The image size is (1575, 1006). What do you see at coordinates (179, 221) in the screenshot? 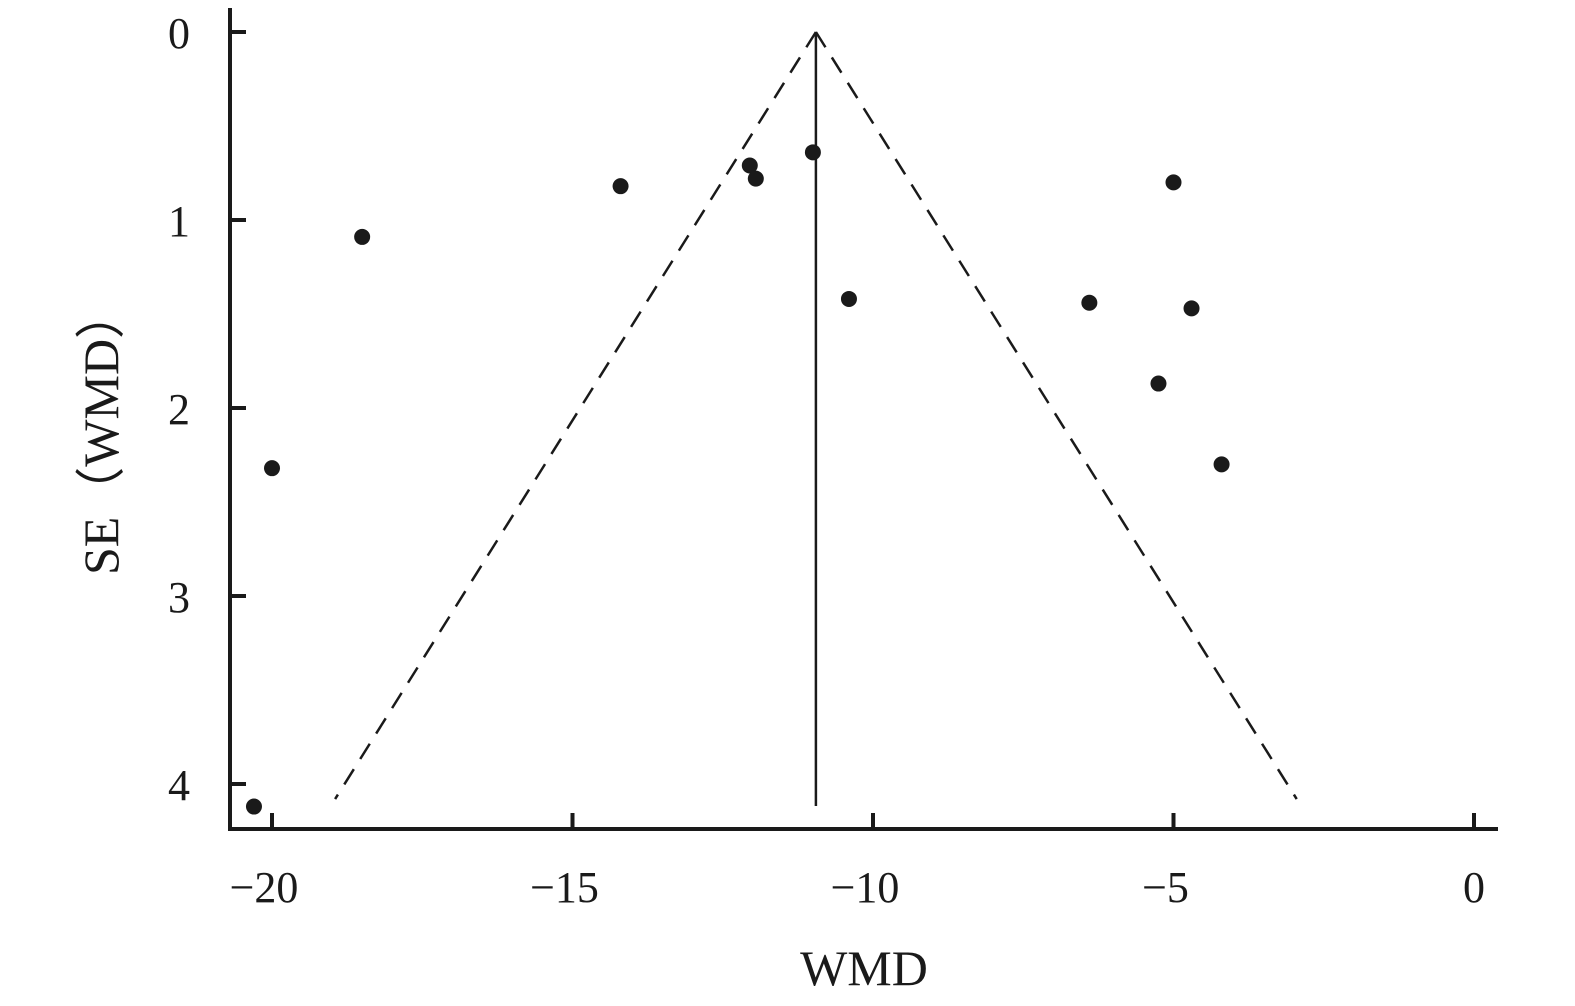
I see `y-tick-label: 1` at bounding box center [179, 221].